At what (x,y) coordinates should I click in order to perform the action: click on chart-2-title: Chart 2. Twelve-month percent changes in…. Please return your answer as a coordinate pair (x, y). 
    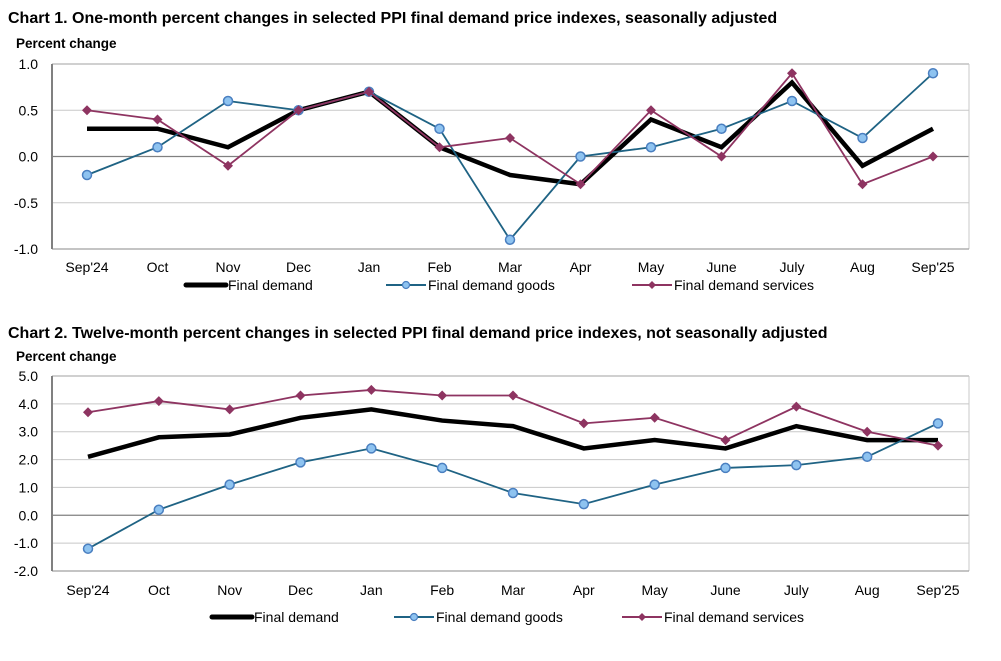
    Looking at the image, I should click on (418, 333).